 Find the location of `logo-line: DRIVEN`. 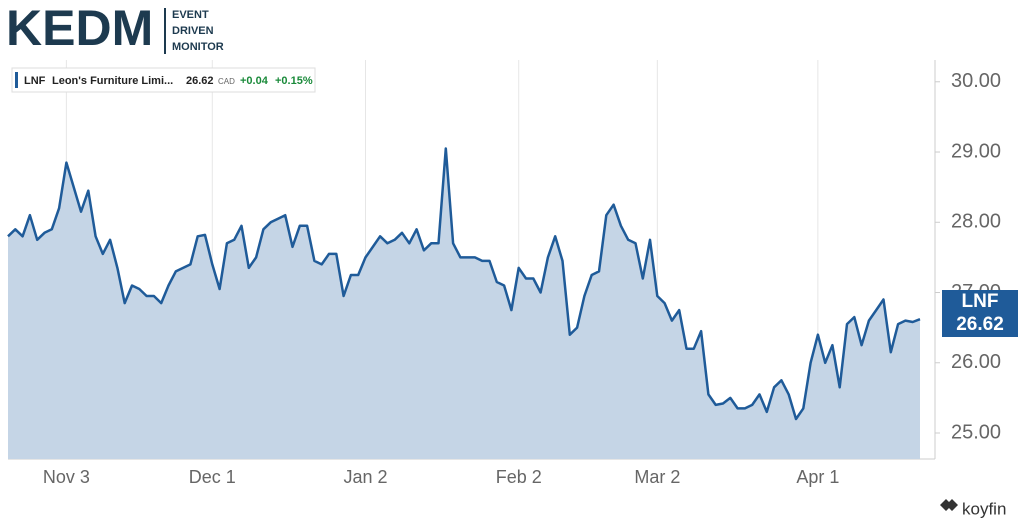

logo-line: DRIVEN is located at coordinates (193, 31).